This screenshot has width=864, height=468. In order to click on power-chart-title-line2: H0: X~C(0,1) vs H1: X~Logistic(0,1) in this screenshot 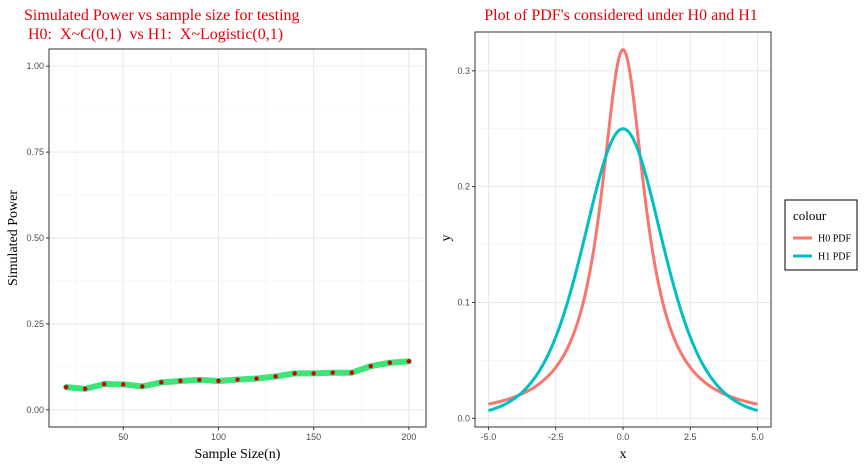, I will do `click(153, 34)`.